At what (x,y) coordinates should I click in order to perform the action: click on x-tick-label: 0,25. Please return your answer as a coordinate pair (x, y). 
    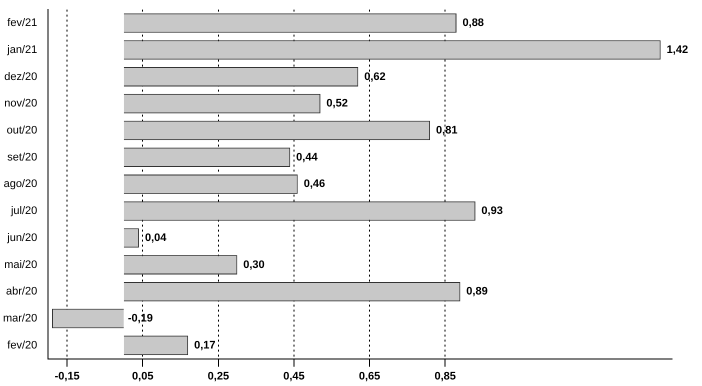
    Looking at the image, I should click on (219, 376).